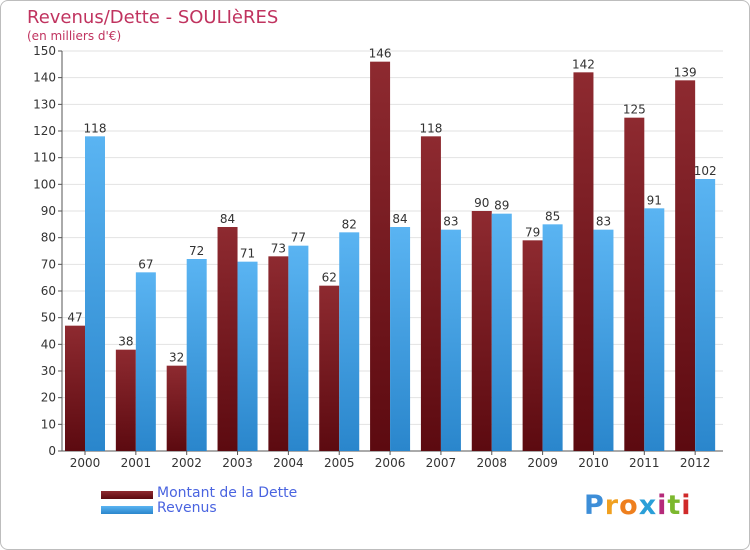 The image size is (750, 550). I want to click on data-label: 91, so click(654, 200).